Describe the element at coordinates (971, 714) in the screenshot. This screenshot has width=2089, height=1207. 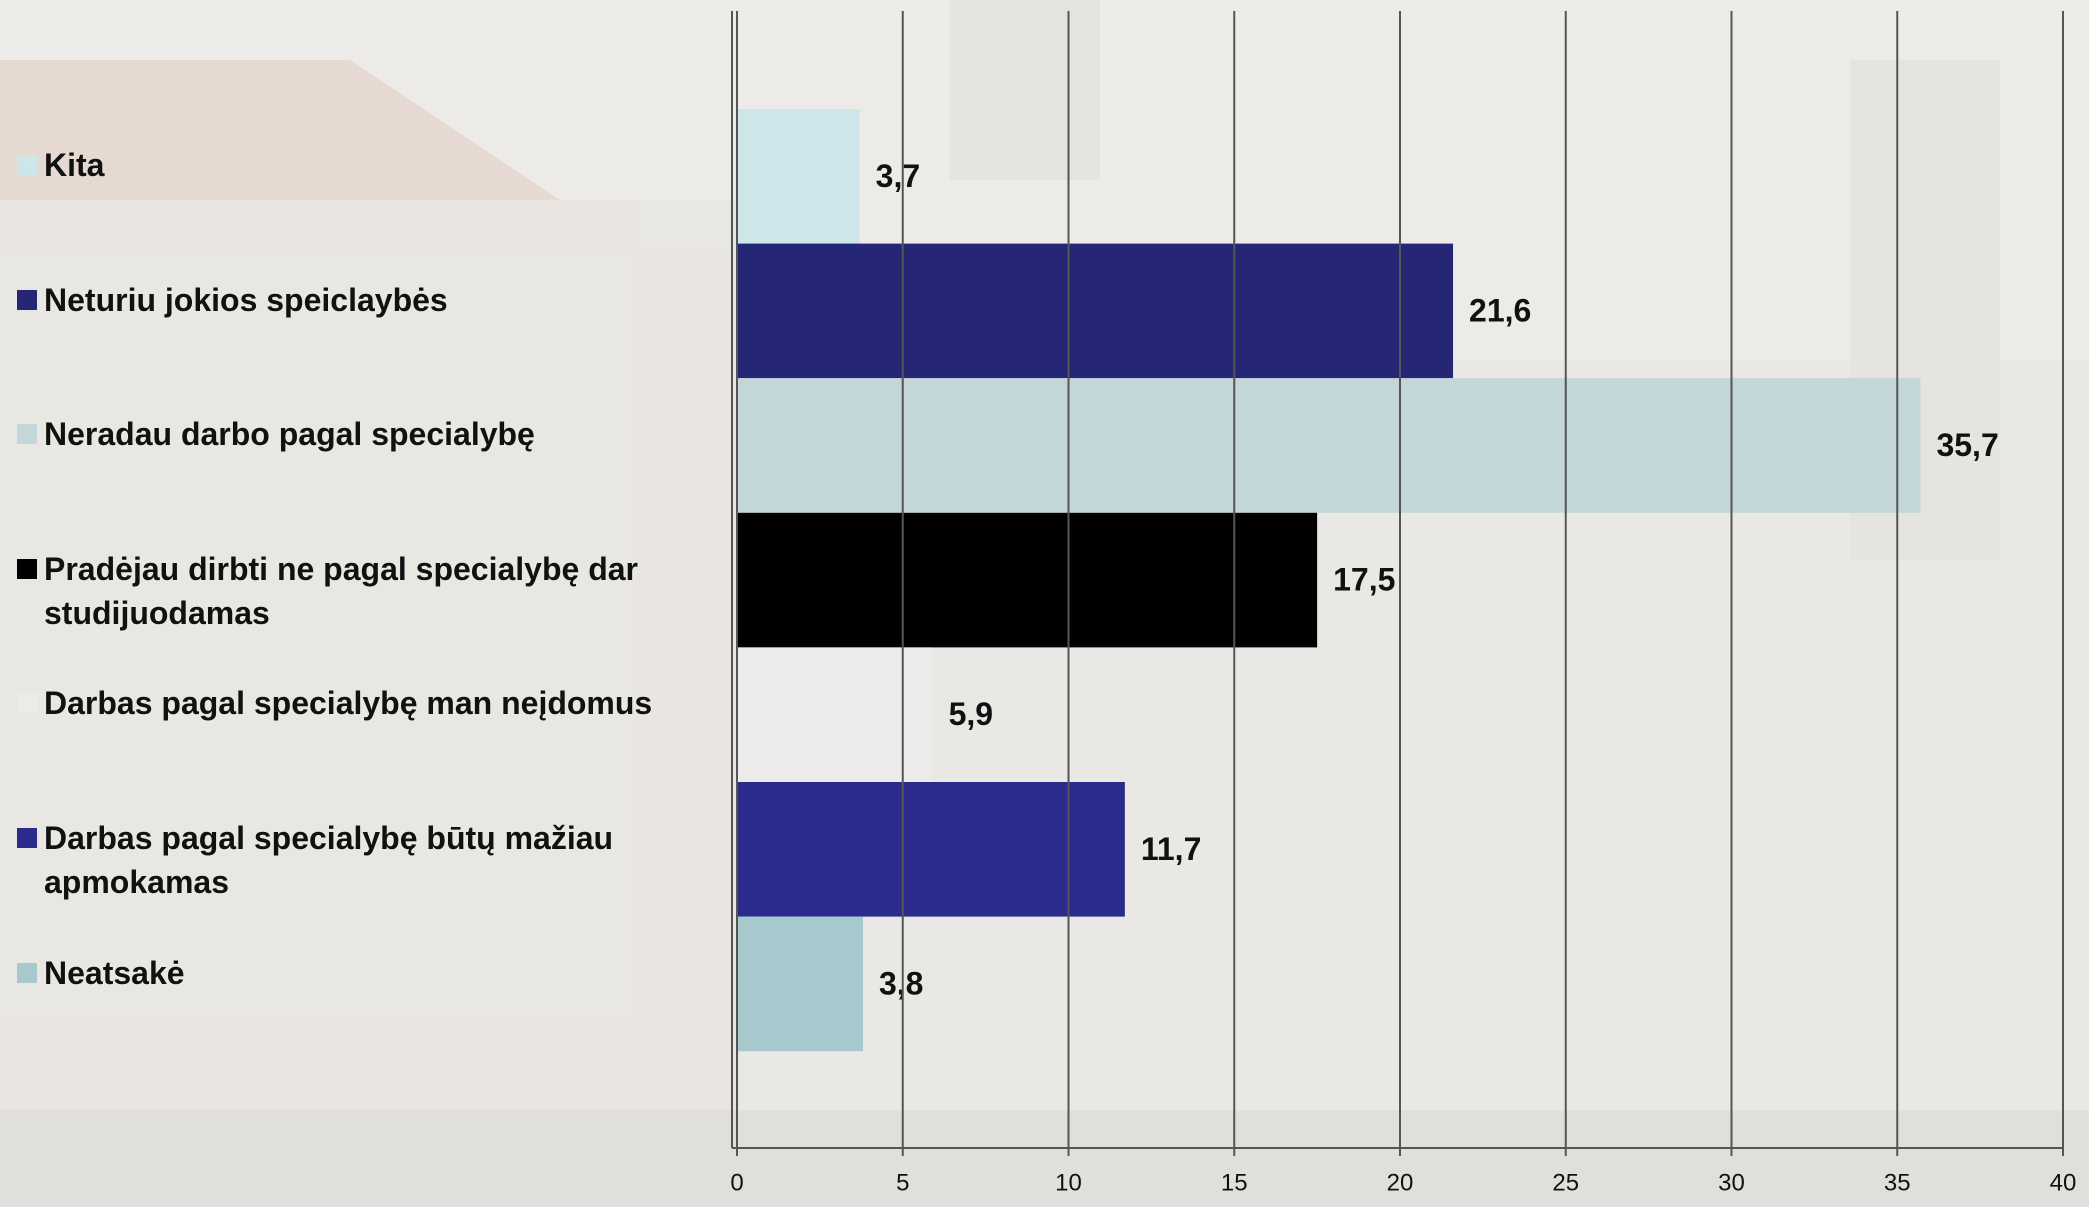
I see `value-label: 5,9` at that location.